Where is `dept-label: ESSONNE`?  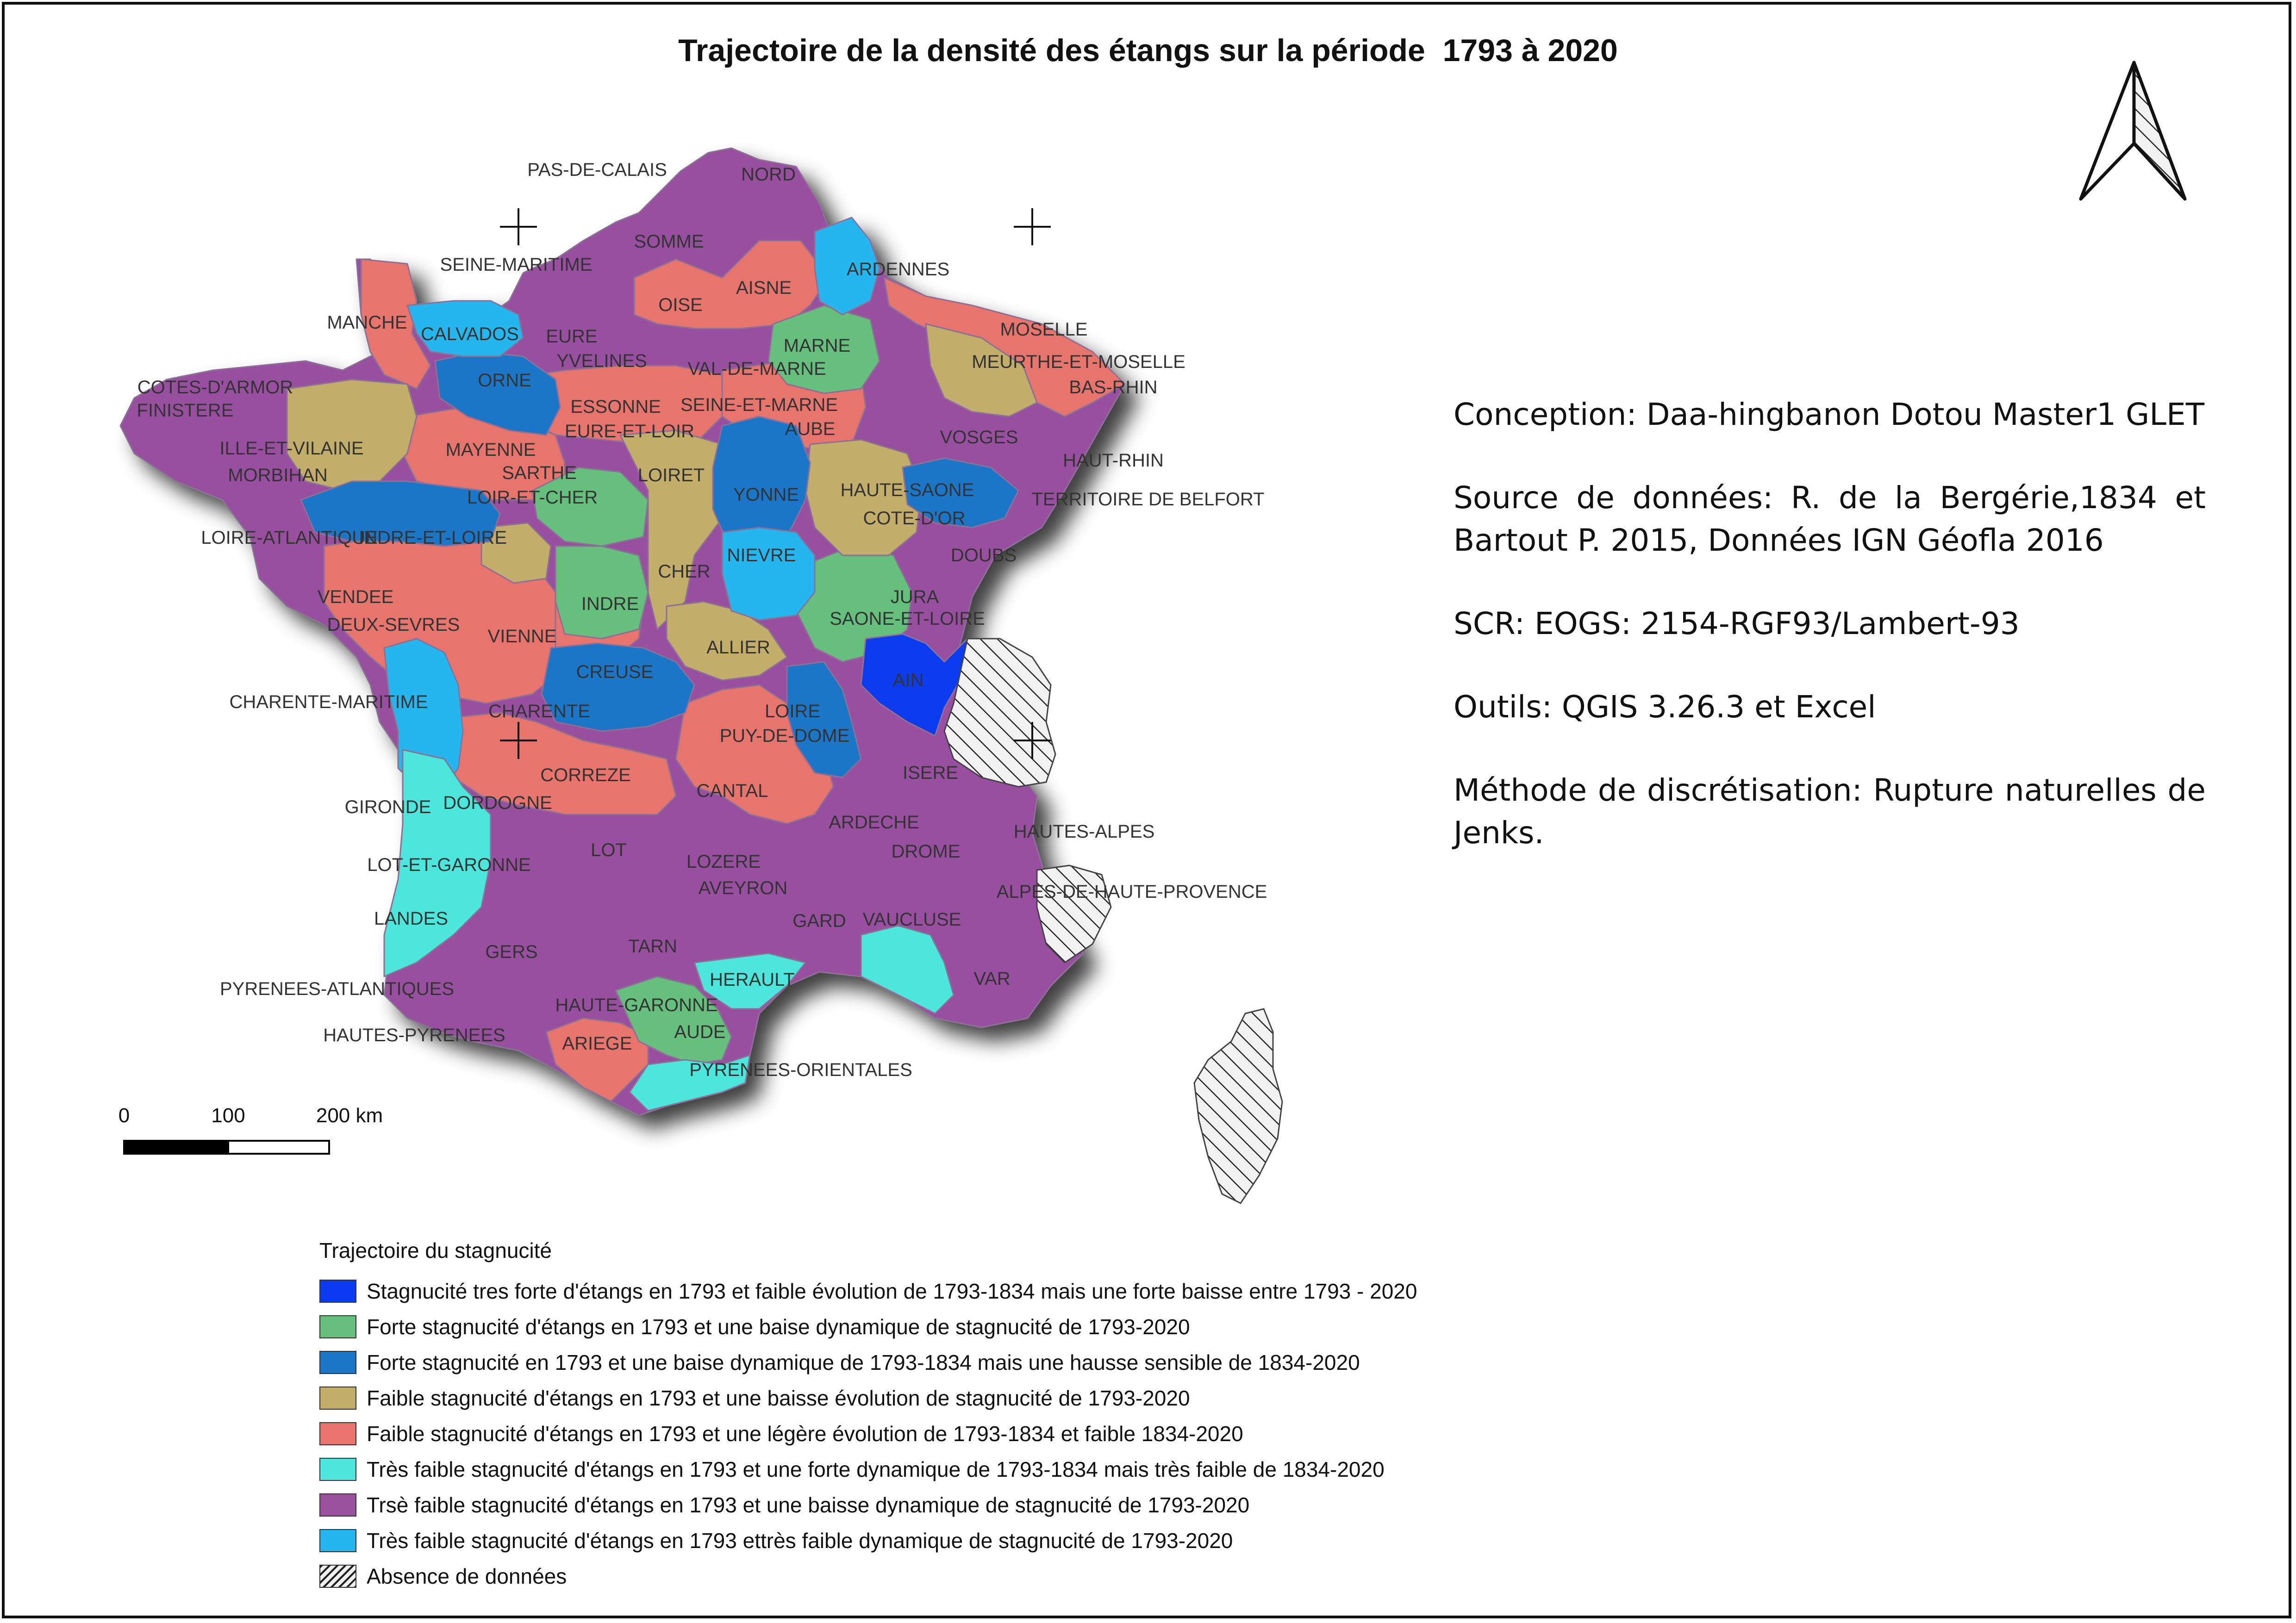 dept-label: ESSONNE is located at coordinates (615, 407).